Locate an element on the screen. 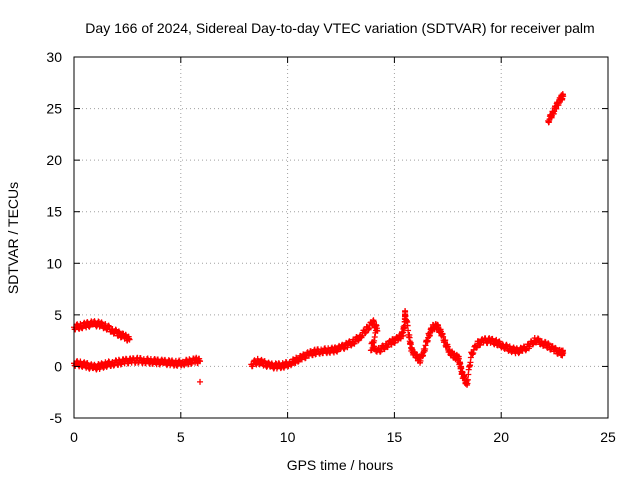 The height and width of the screenshot is (480, 640). y-tick-label: 5 is located at coordinates (58, 315).